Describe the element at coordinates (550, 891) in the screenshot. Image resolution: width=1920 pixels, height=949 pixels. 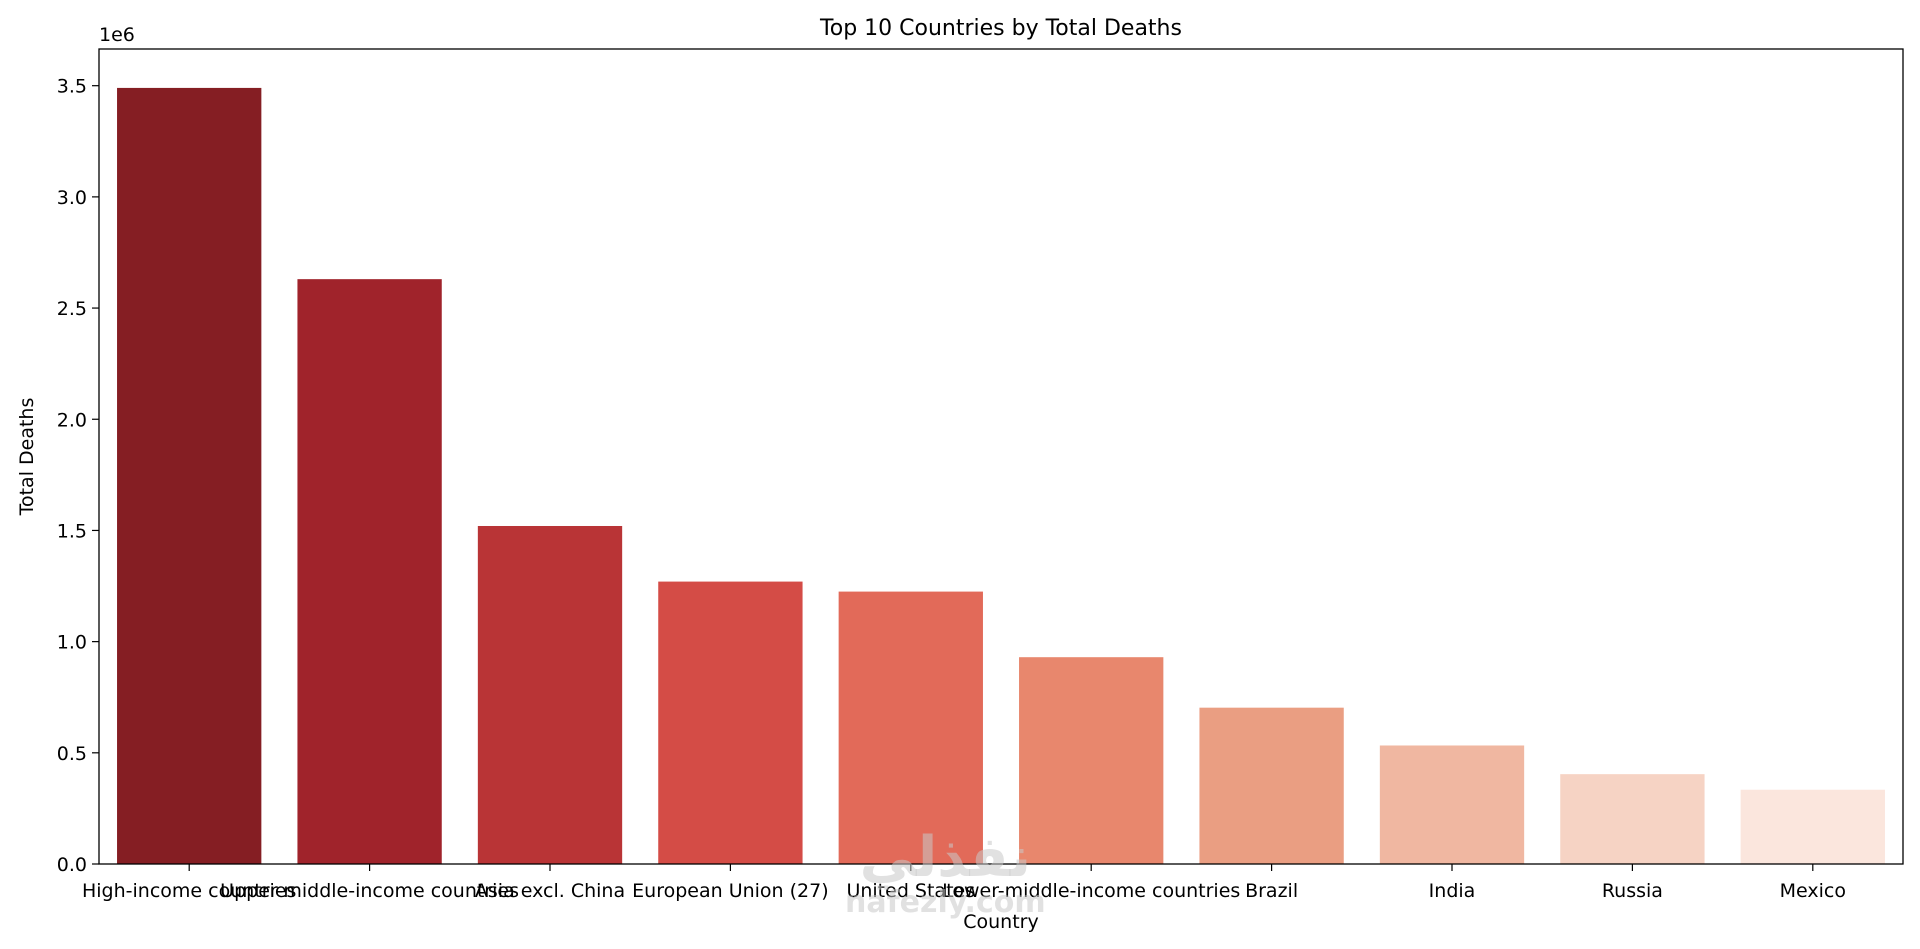
I see `x-tick-label: Asia excl. China` at that location.